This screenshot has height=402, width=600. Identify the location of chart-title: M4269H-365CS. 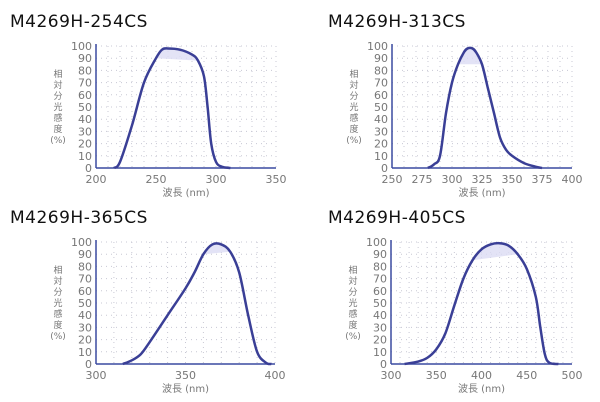
(79, 218).